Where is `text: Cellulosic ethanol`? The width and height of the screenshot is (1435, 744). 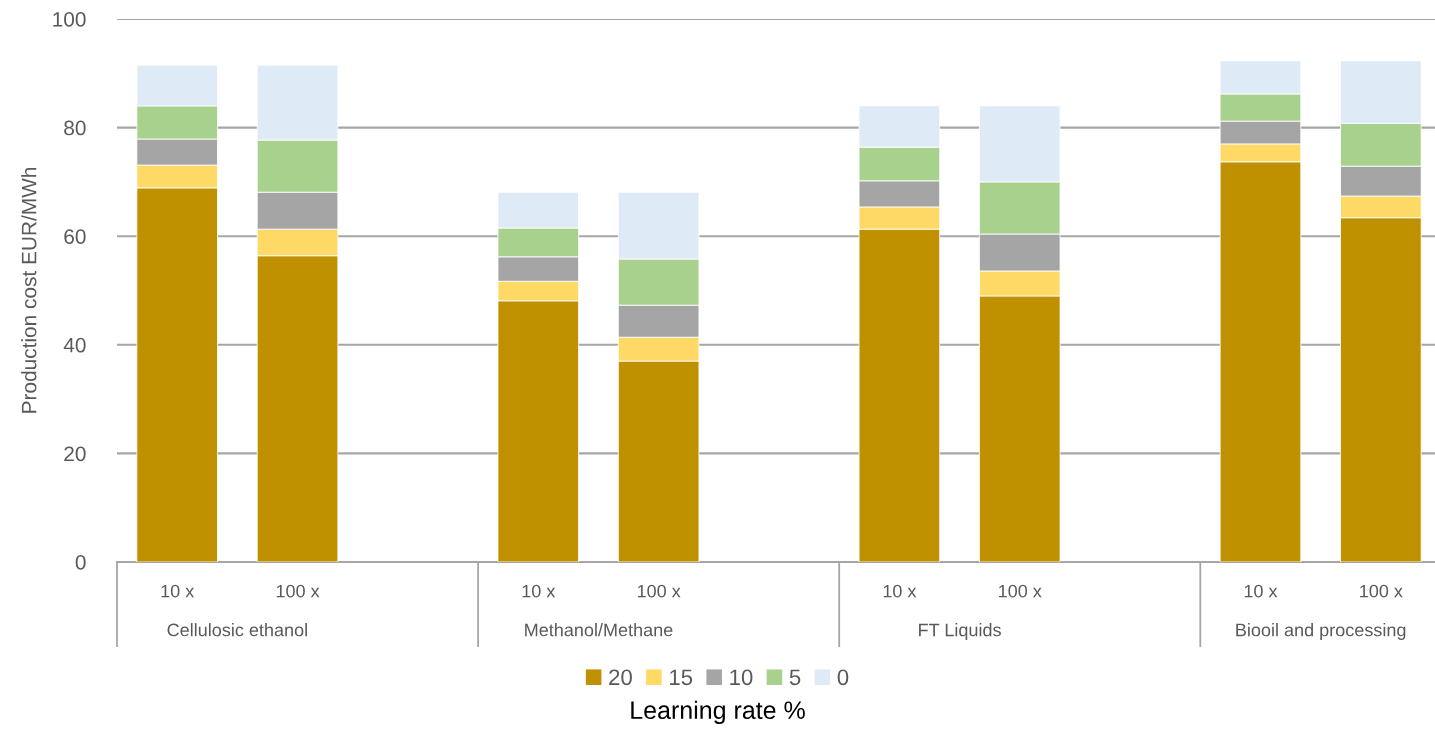 text: Cellulosic ethanol is located at coordinates (237, 630).